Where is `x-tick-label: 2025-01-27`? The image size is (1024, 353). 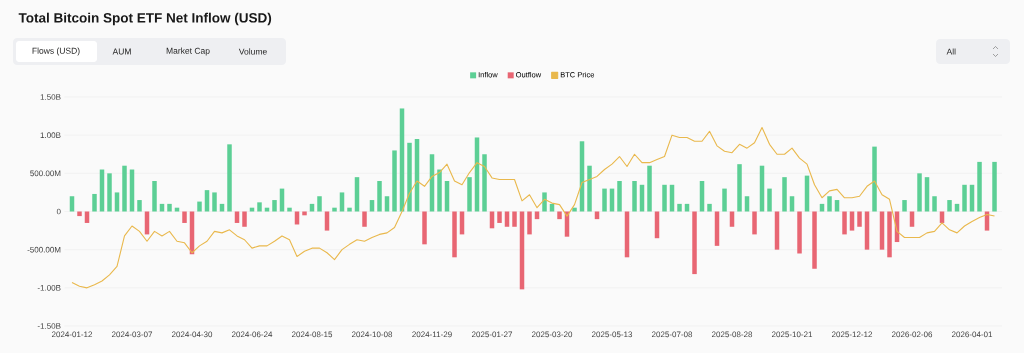 x-tick-label: 2025-01-27 is located at coordinates (492, 334).